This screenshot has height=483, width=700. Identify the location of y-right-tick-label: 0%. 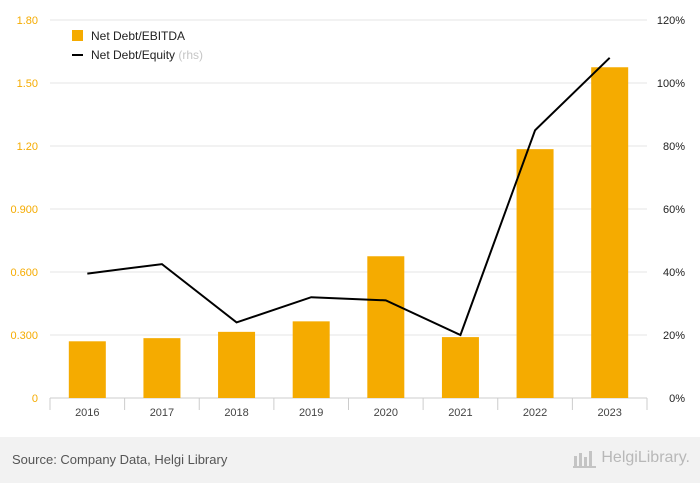
(677, 399).